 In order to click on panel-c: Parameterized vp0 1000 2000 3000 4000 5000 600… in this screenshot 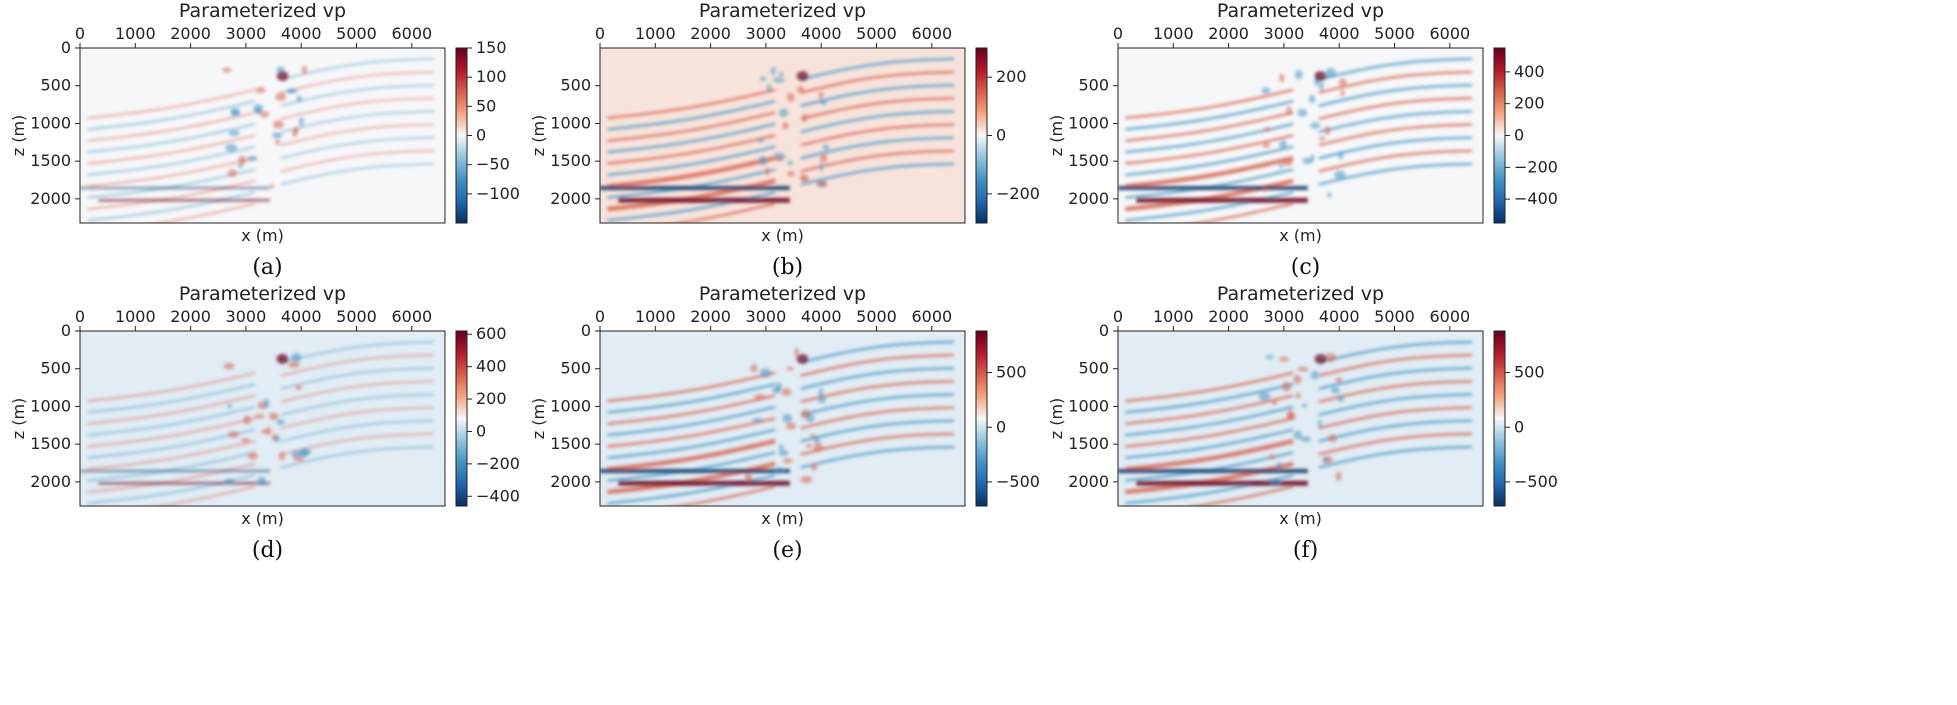, I will do `click(1302, 140)`.